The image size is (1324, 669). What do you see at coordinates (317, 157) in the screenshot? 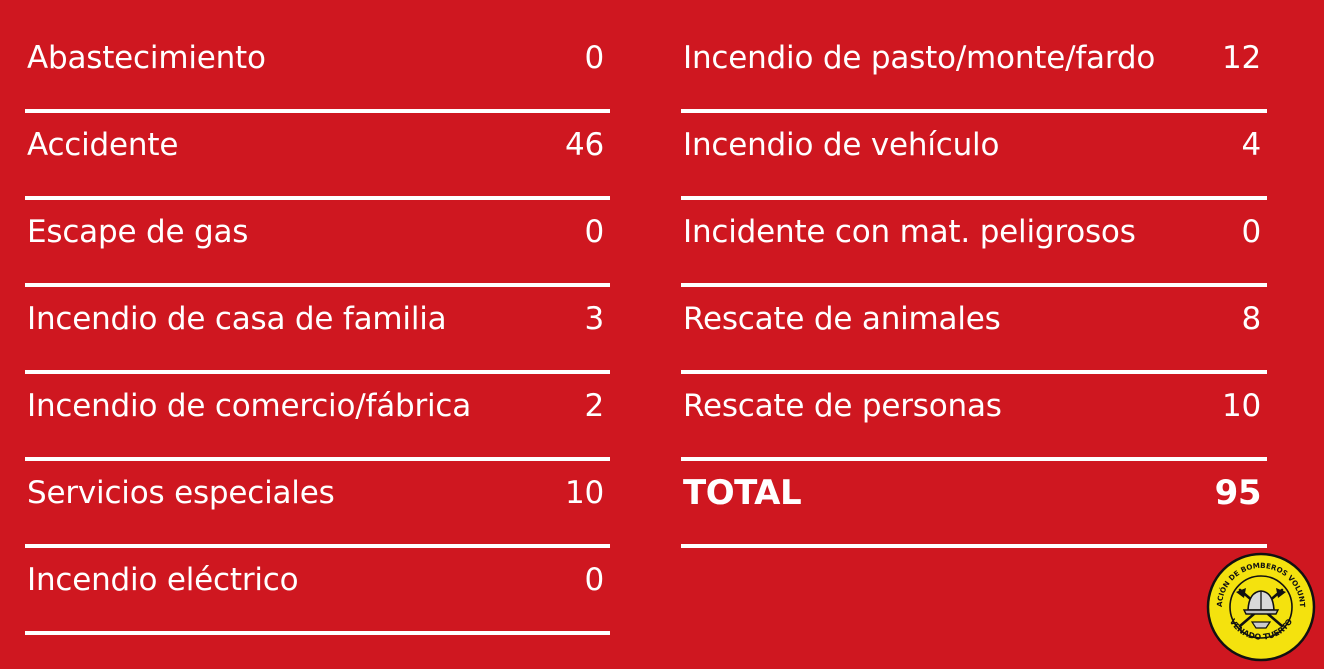
I see `stat-row-accidente: Accidente 46` at bounding box center [317, 157].